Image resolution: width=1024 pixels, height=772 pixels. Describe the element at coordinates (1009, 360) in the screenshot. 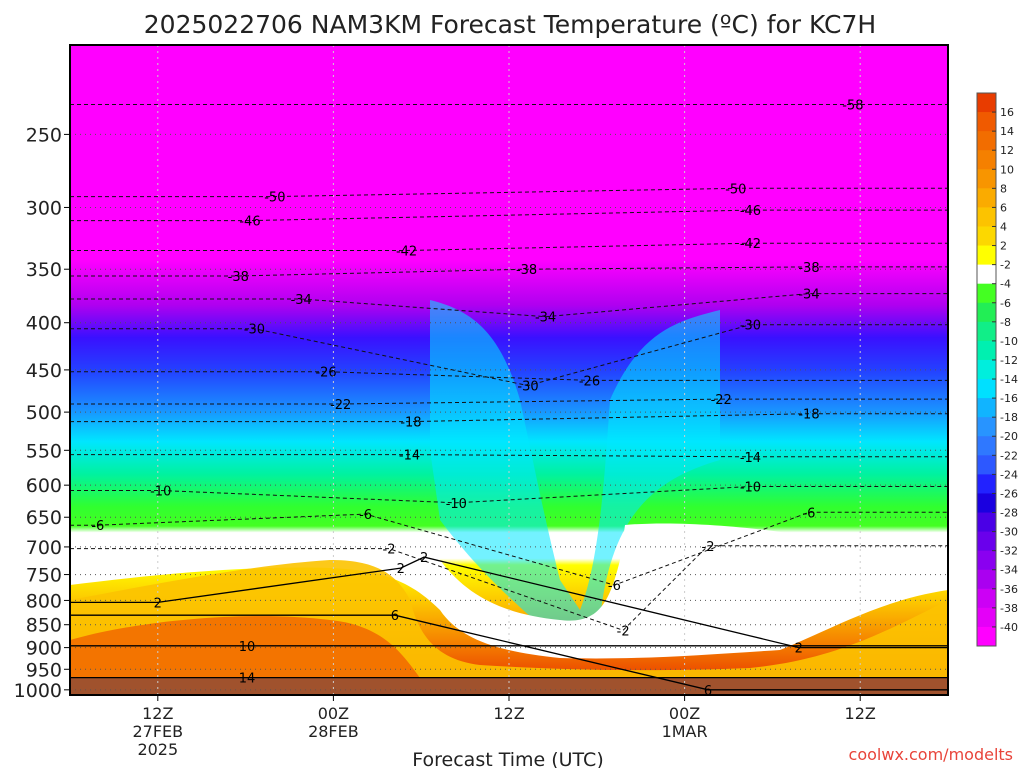

I see `colorbar-label: -12` at that location.